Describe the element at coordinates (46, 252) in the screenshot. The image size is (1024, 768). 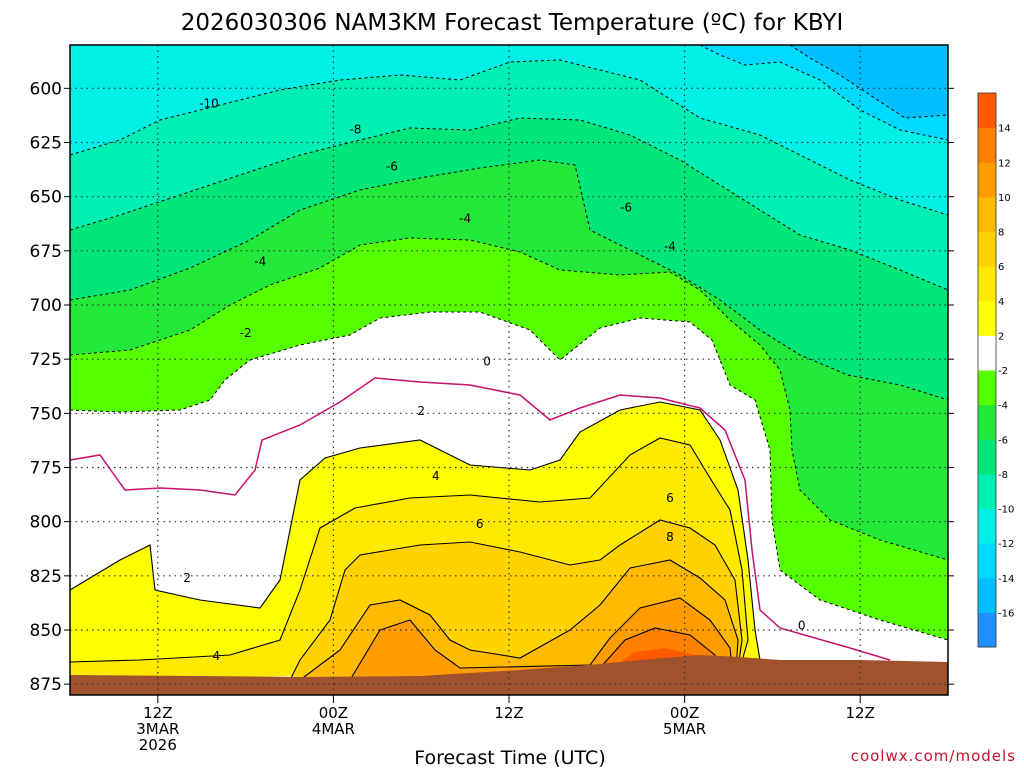
I see `y-tick-label: 675` at that location.